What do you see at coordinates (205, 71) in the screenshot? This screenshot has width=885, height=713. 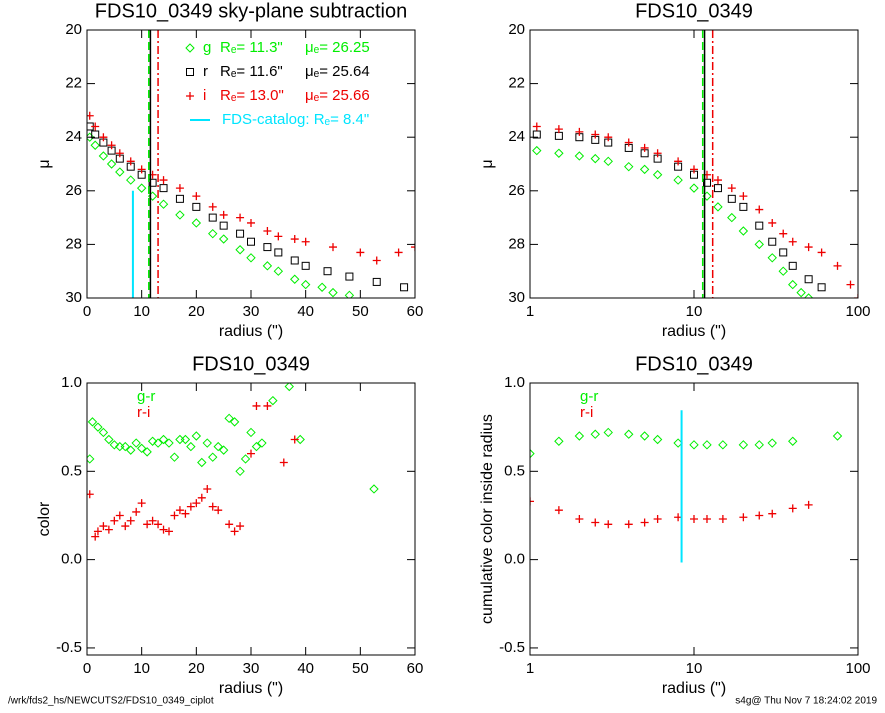 I see `legend-label: r` at bounding box center [205, 71].